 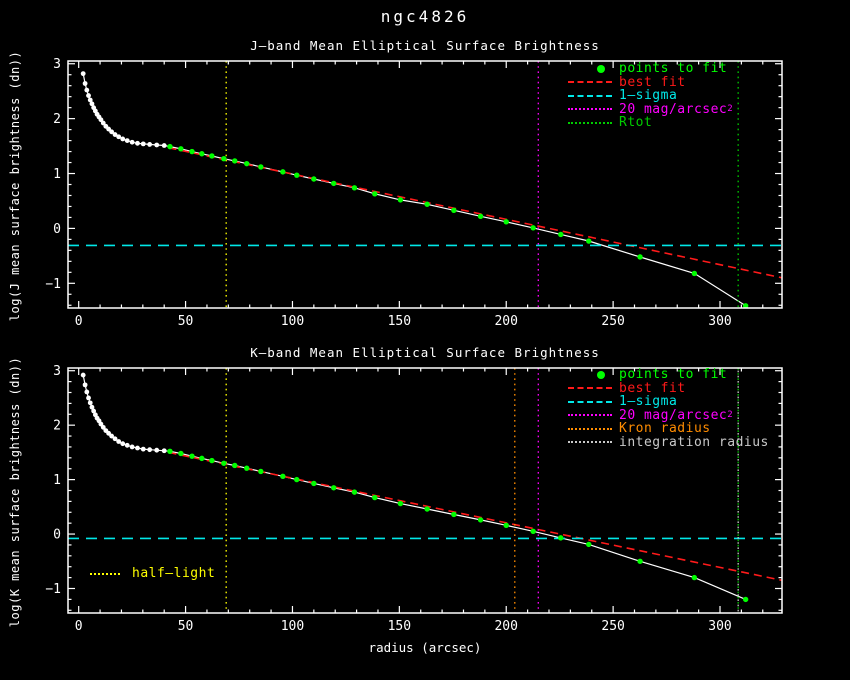 What do you see at coordinates (152, 573) in the screenshot?
I see `half-light-annotation: half–light` at bounding box center [152, 573].